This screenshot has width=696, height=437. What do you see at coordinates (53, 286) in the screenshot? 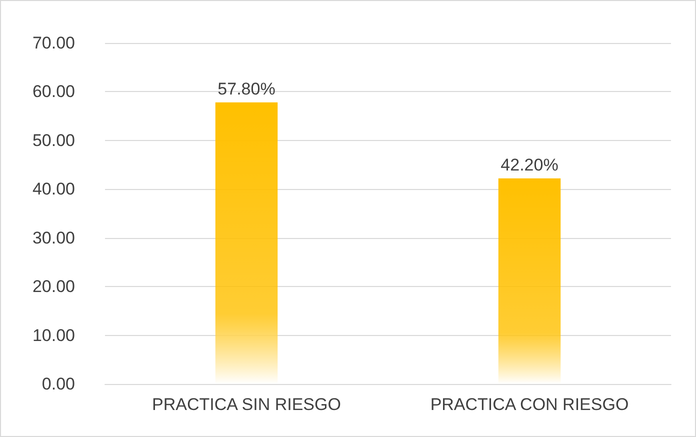
I see `y-tick-label: 20.00` at bounding box center [53, 286].